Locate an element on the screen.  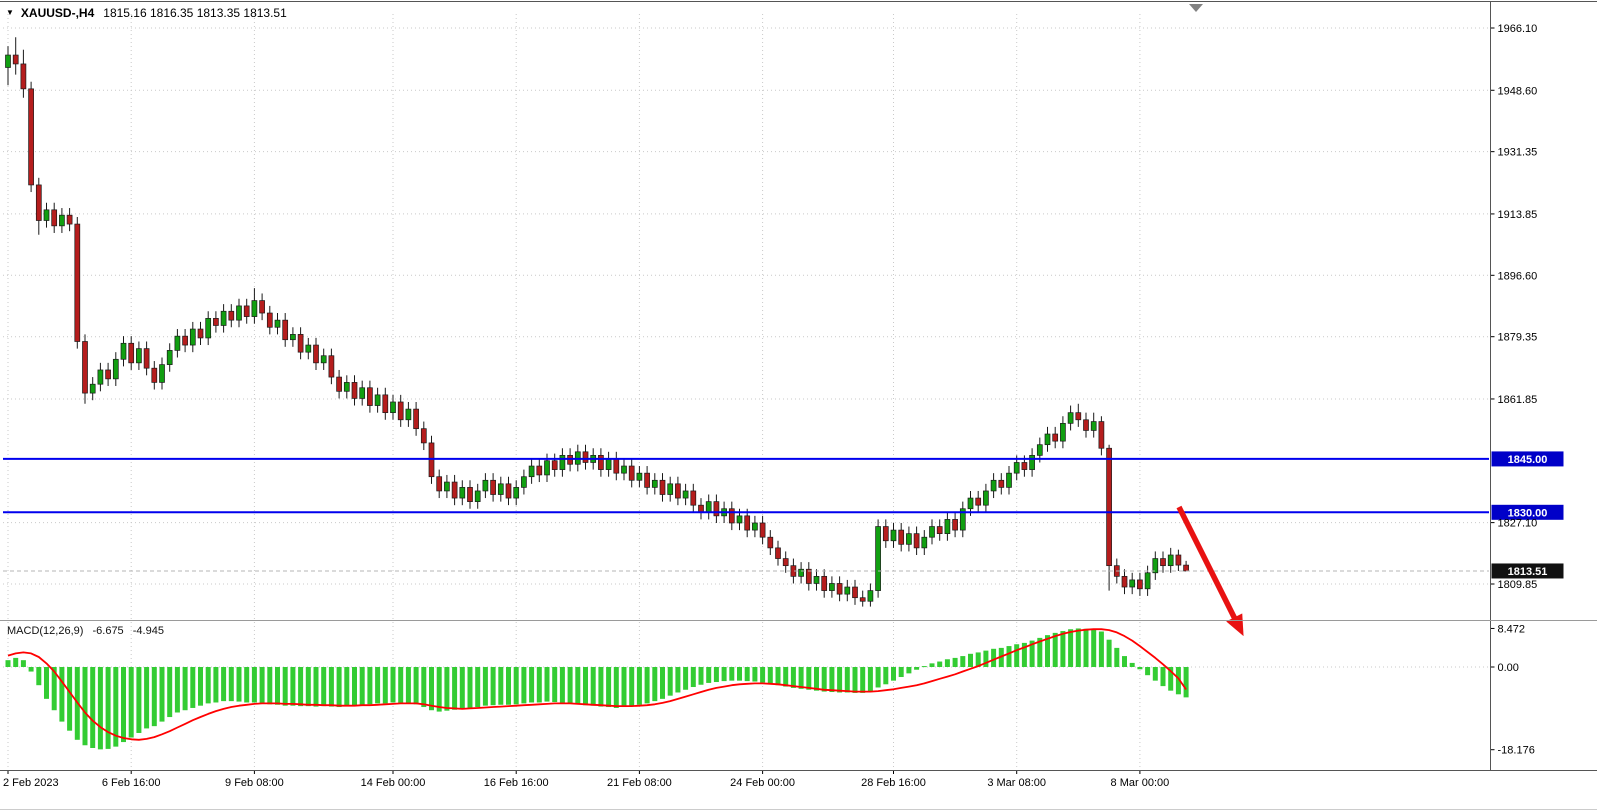
price-scale-label: 1861.85 is located at coordinates (1518, 400).